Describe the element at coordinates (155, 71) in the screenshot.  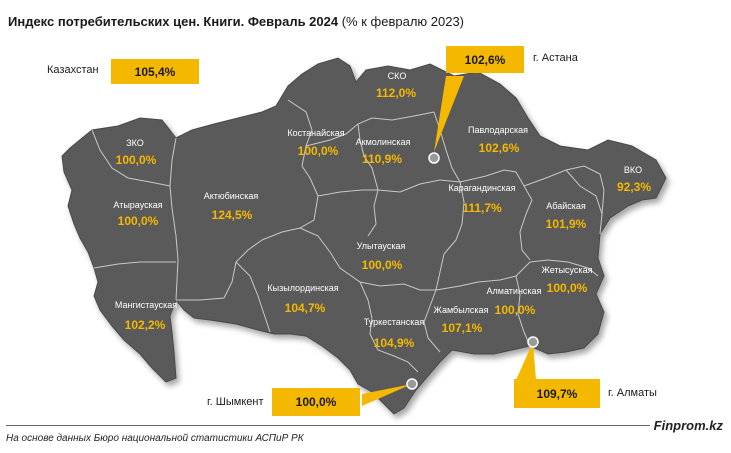
I see `kazakhstan-value: 105,4%` at that location.